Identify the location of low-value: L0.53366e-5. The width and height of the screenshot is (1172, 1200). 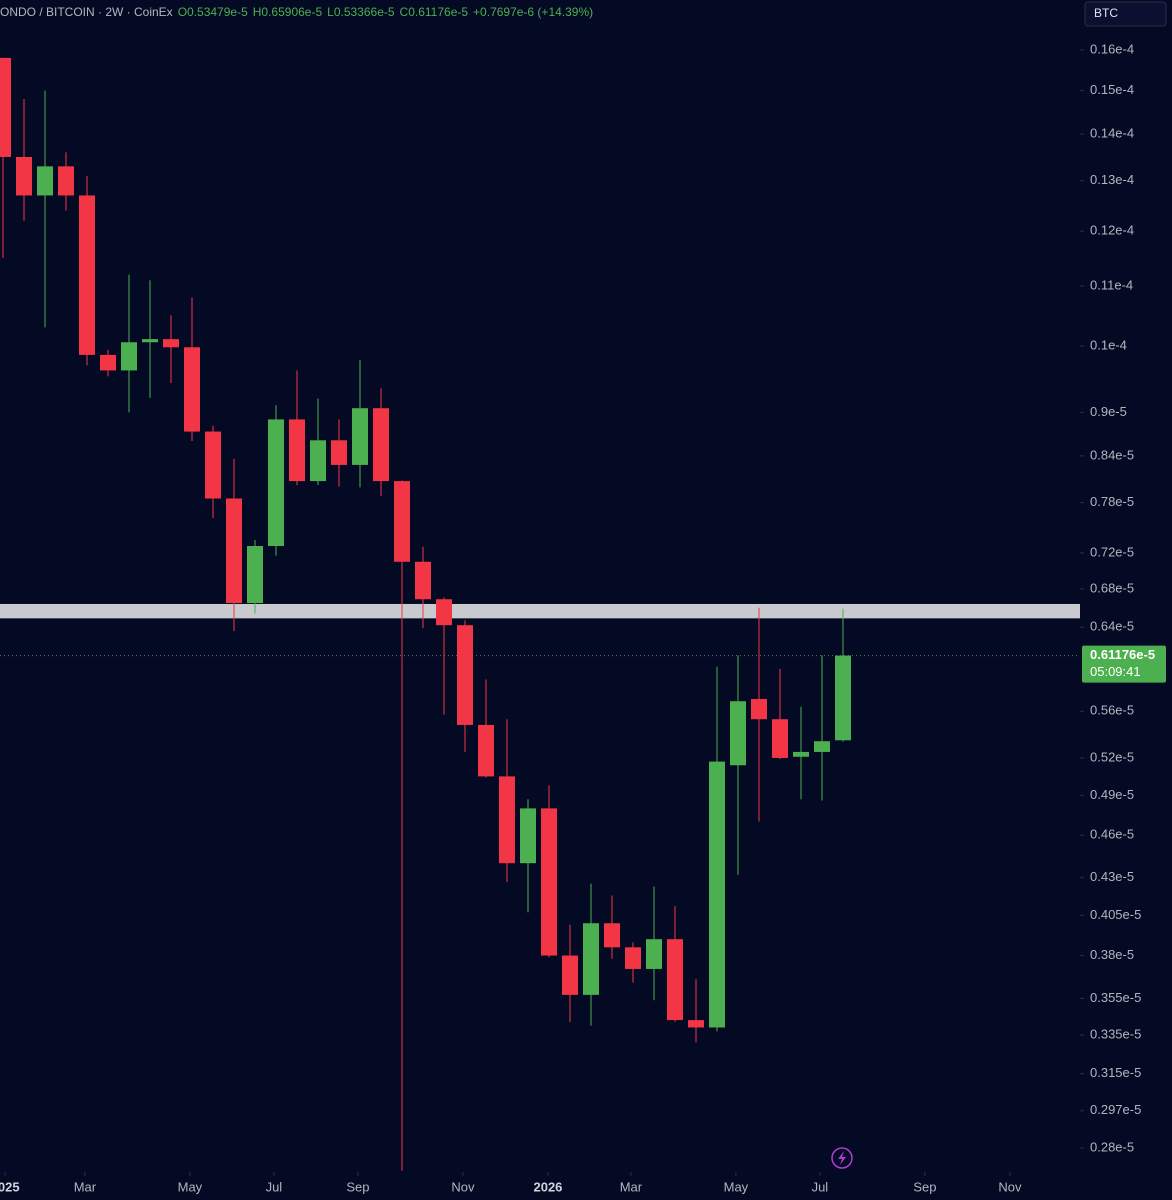
(361, 12).